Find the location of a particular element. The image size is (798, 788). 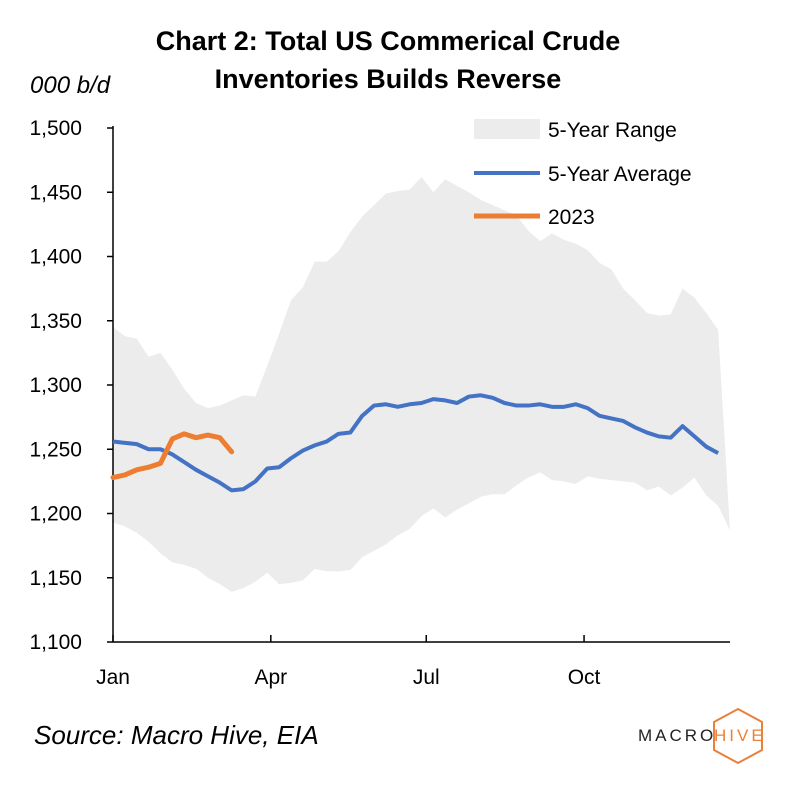

hexagon-icon is located at coordinates (738, 736).